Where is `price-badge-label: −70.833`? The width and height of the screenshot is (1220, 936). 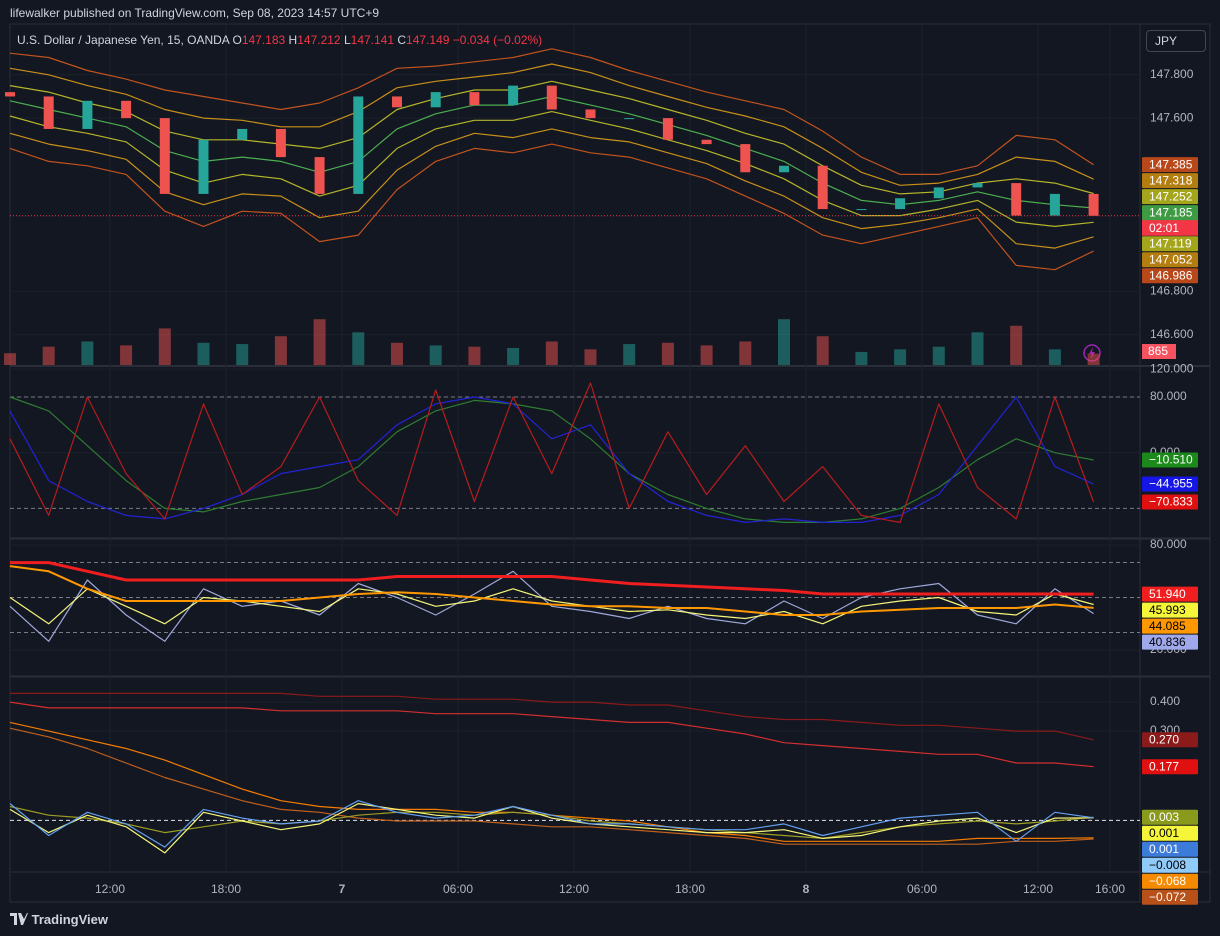
price-badge-label: −70.833 is located at coordinates (1171, 502).